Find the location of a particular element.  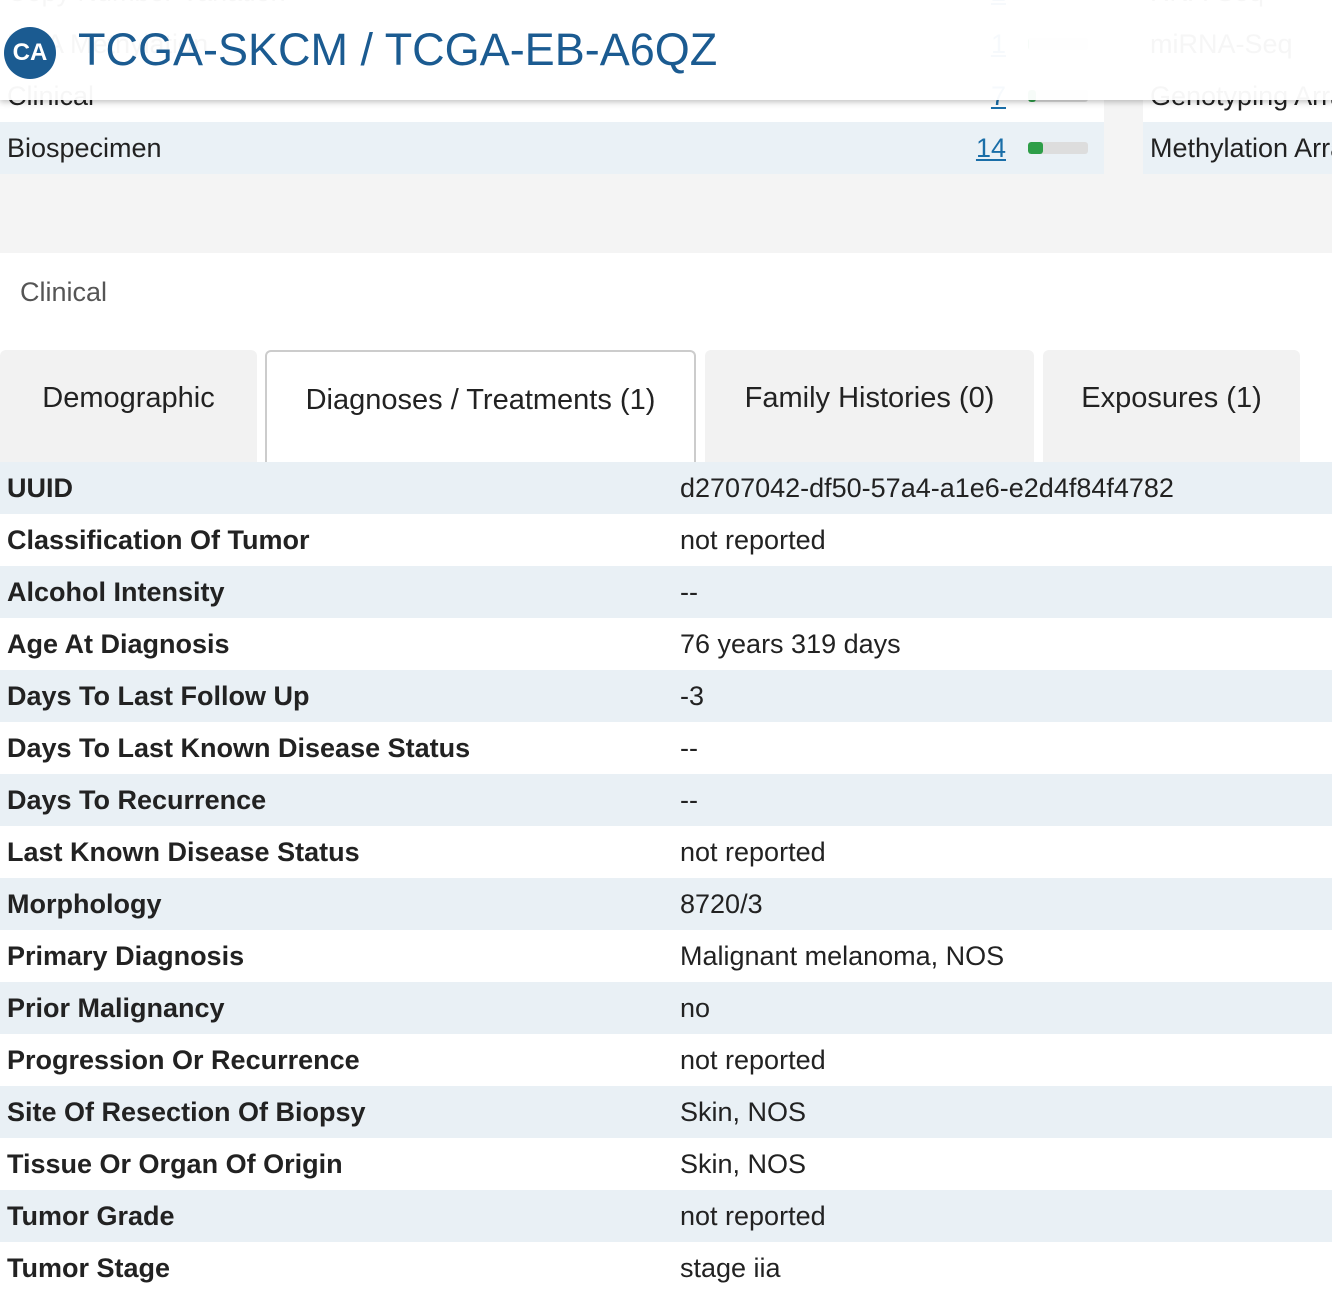

field-name: Last Known Disease Status is located at coordinates (183, 852).